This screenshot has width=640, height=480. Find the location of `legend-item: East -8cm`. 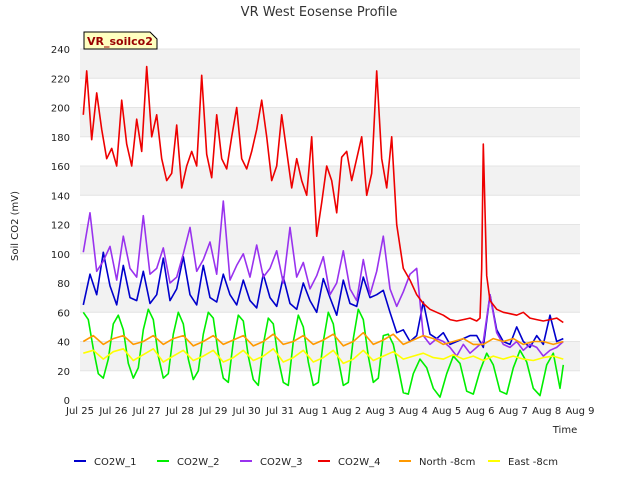

legend-item: East -8cm is located at coordinates (523, 462).